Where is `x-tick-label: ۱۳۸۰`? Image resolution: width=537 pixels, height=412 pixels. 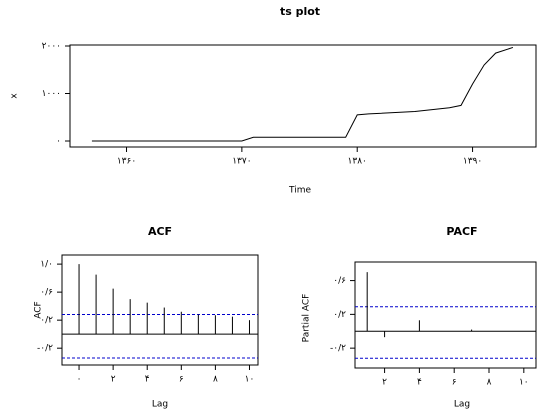
x-tick-label: ۱۳۸۰ is located at coordinates (357, 162).